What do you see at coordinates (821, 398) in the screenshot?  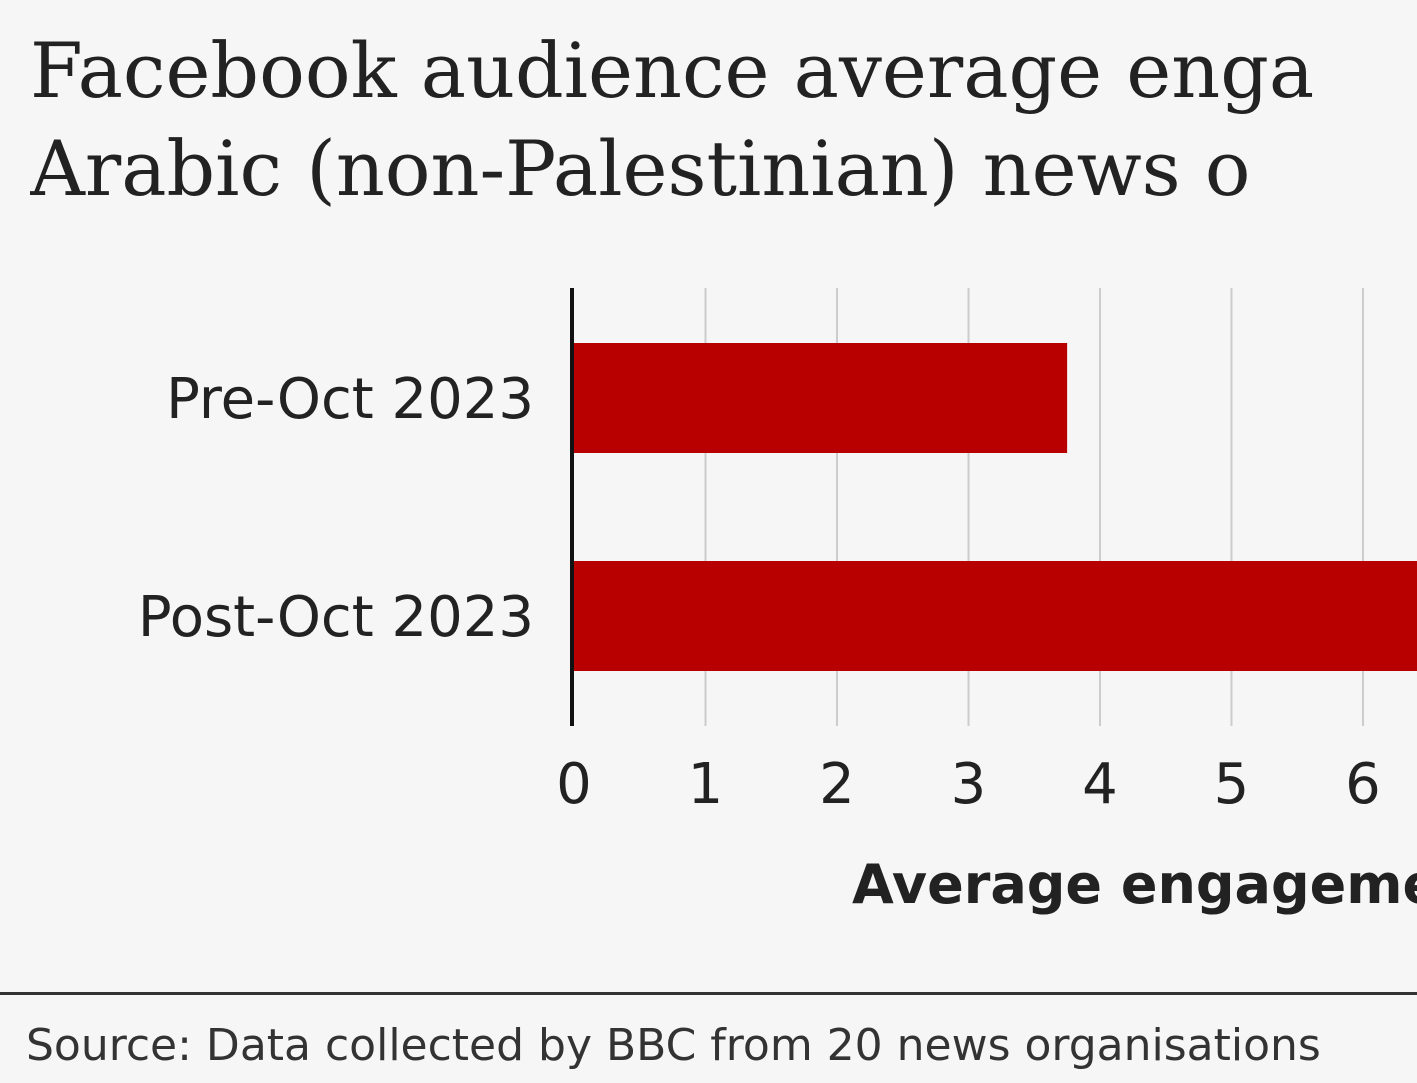 I see `bar-pre-oct-2023` at bounding box center [821, 398].